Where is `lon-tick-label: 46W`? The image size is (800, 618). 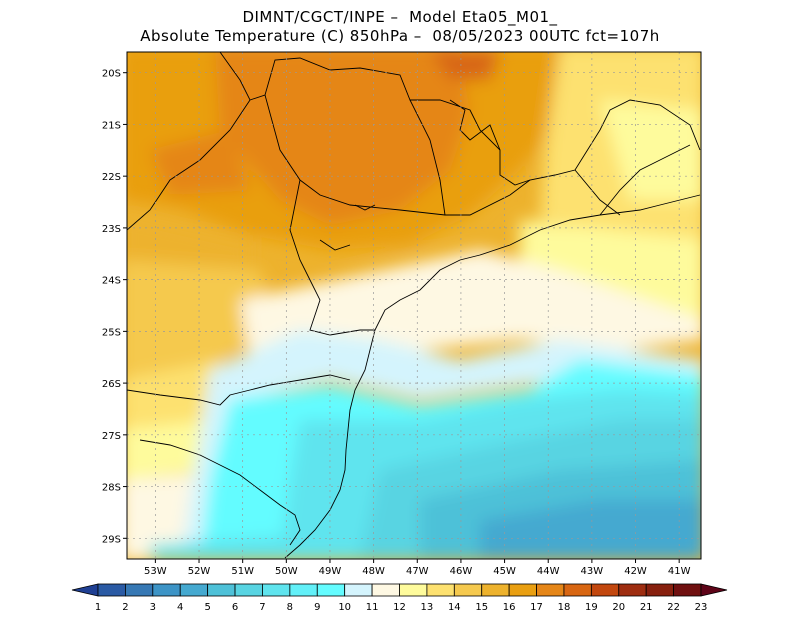
lon-tick-label: 46W is located at coordinates (461, 571).